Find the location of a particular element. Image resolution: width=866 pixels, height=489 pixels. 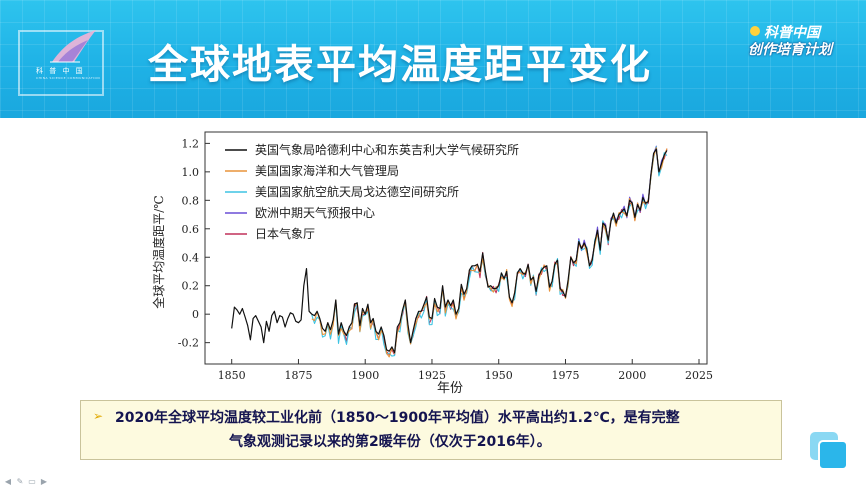

pen-icon: ✎ is located at coordinates (20, 481).